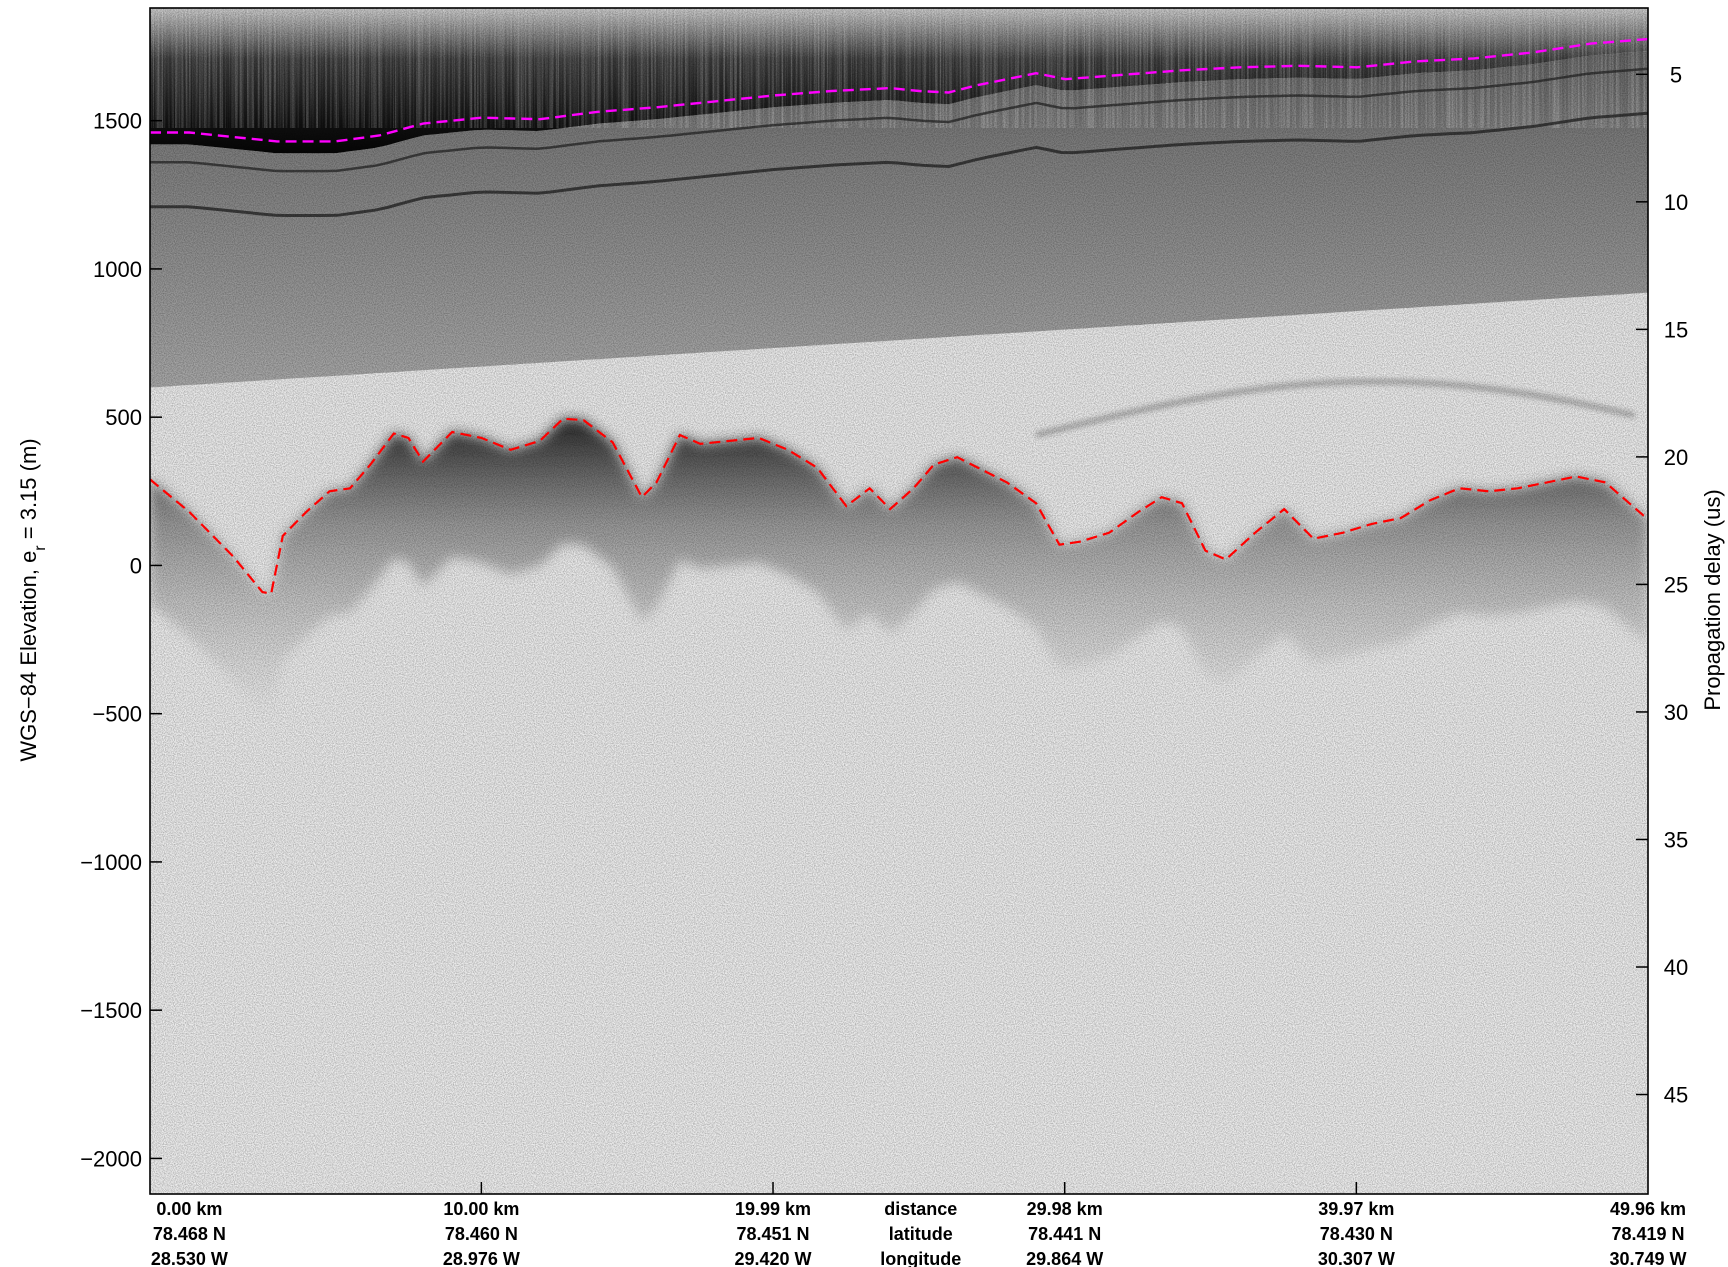 The width and height of the screenshot is (1728, 1267). What do you see at coordinates (772, 1234) in the screenshot?
I see `x-info-latitude: 78.451 N` at bounding box center [772, 1234].